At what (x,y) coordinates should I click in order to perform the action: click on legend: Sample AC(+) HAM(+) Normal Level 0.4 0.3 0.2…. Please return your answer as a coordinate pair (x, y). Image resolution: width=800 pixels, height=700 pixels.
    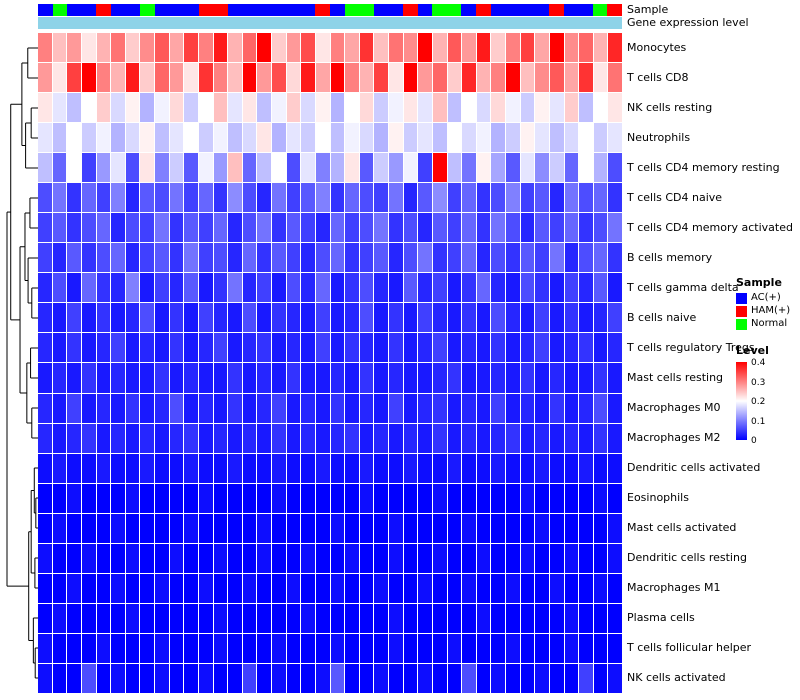
    Looking at the image, I should click on (768, 361).